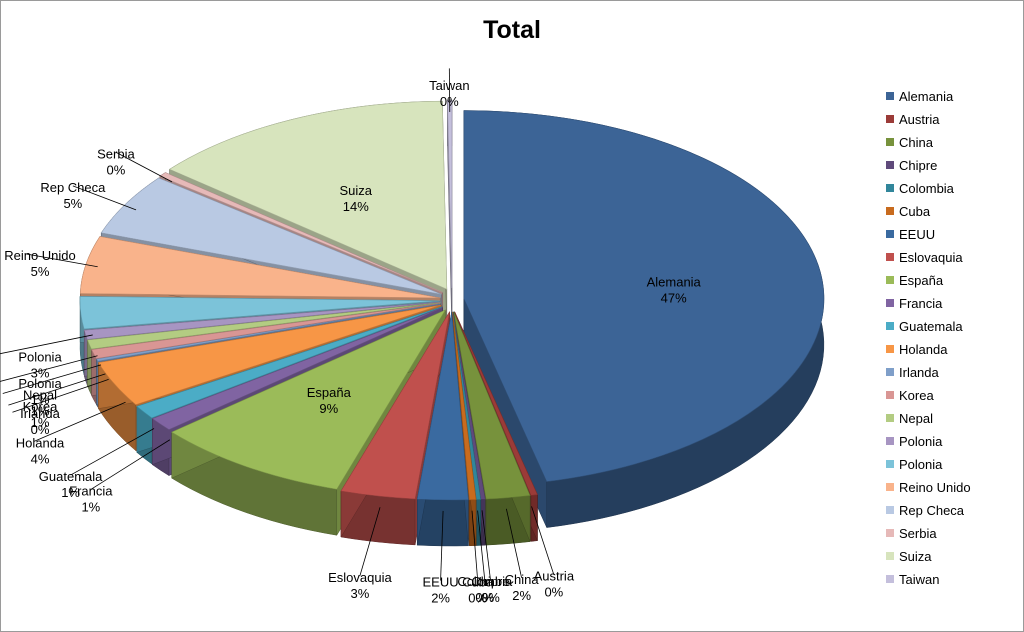  What do you see at coordinates (356, 206) in the screenshot?
I see `data-label-value-20: 14%` at bounding box center [356, 206].